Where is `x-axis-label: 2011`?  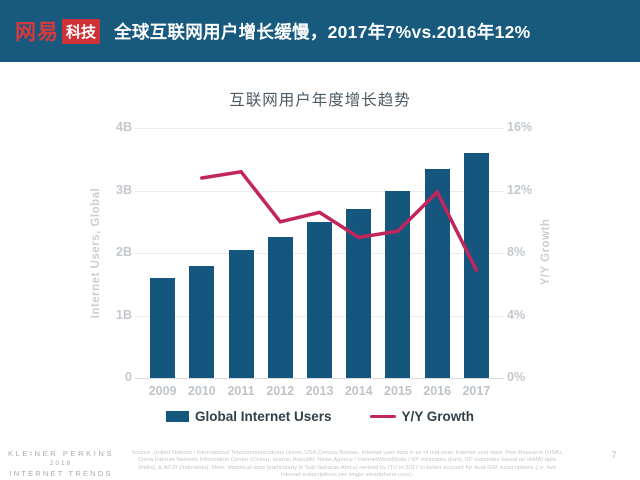 x-axis-label: 2011 is located at coordinates (241, 391).